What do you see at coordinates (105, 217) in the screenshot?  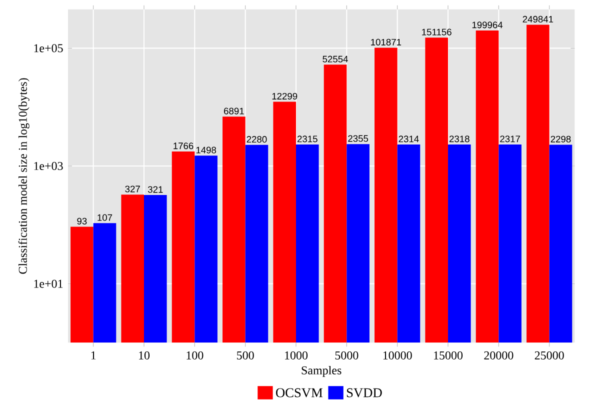 I see `data-label: 107` at bounding box center [105, 217].